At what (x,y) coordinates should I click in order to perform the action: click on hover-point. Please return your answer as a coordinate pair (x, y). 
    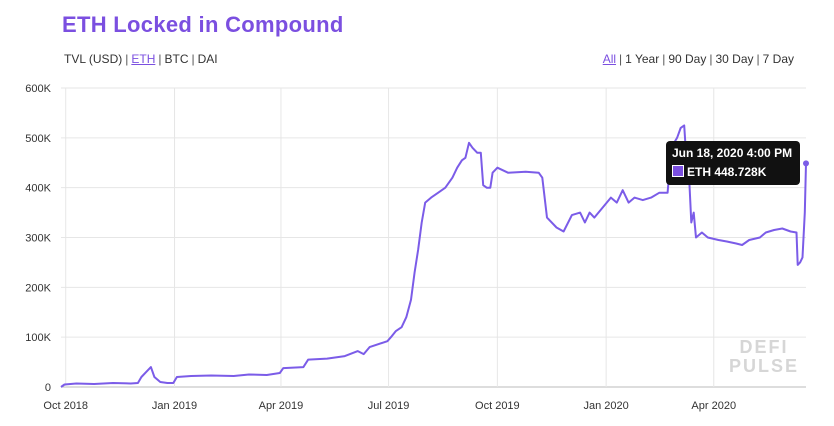
    Looking at the image, I should click on (806, 163).